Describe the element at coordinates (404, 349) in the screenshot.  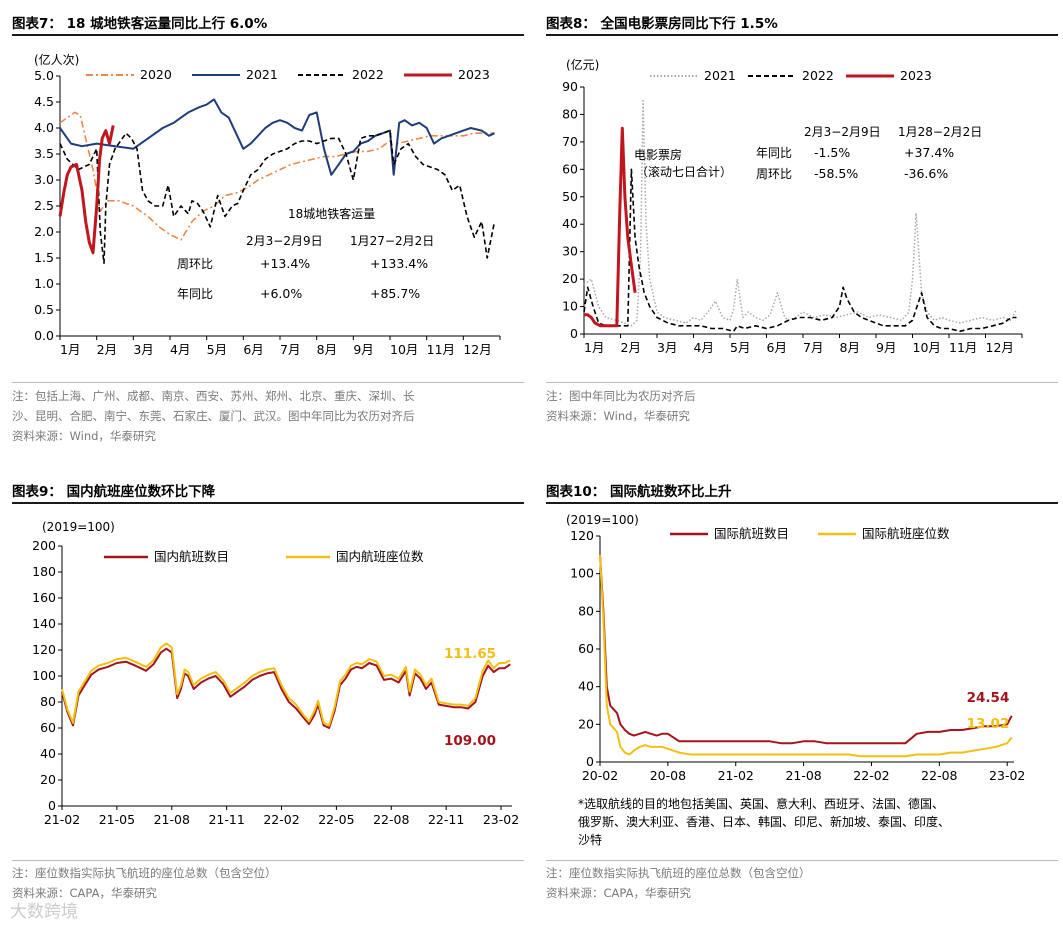
I see `chart7-x-tick-label: 10月` at that location.